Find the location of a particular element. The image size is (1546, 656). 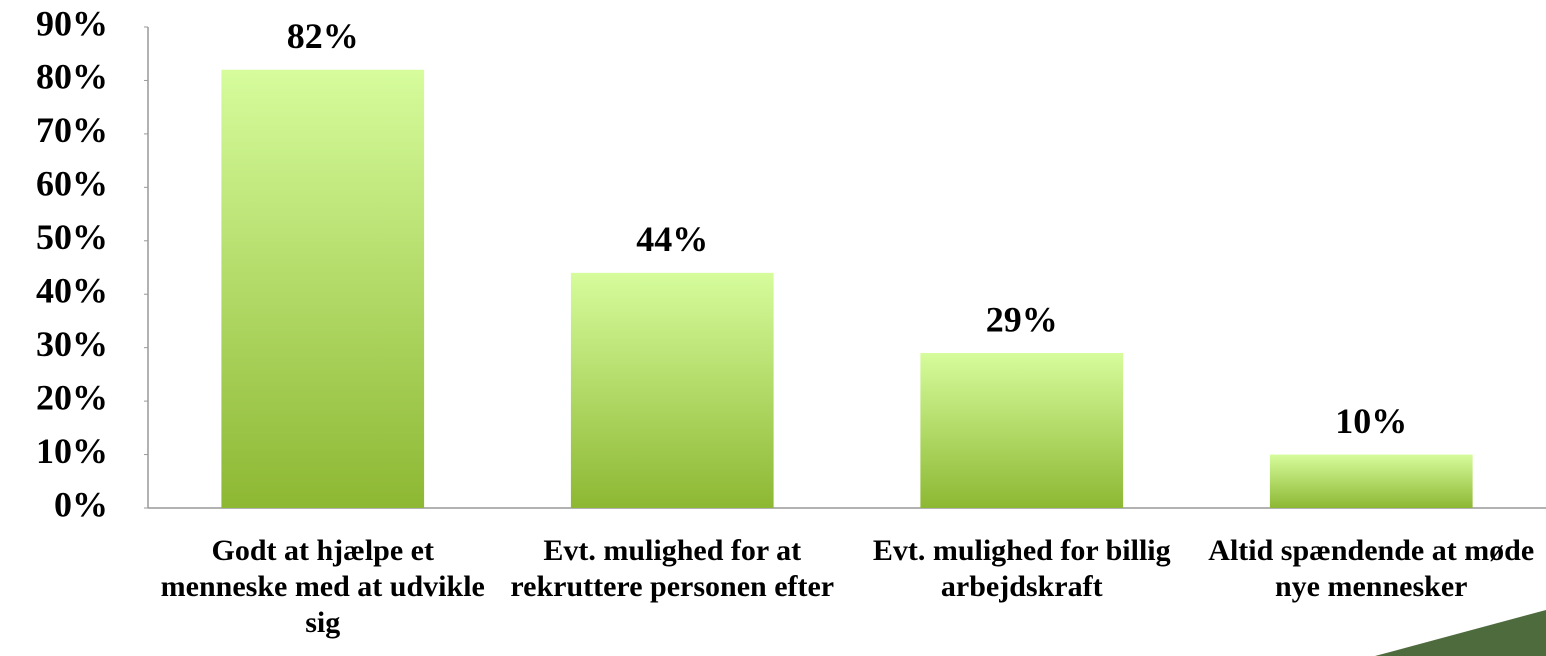

y-tick-label: 90% is located at coordinates (72, 23).